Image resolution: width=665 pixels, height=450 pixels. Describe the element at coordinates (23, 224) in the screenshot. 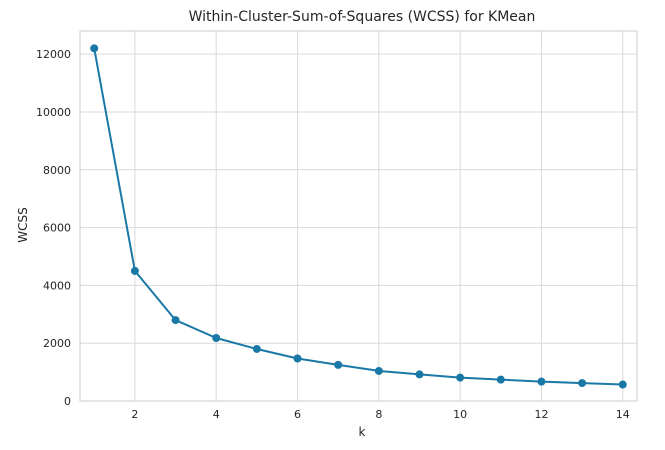

I see `y-axis-label: WCSS` at that location.